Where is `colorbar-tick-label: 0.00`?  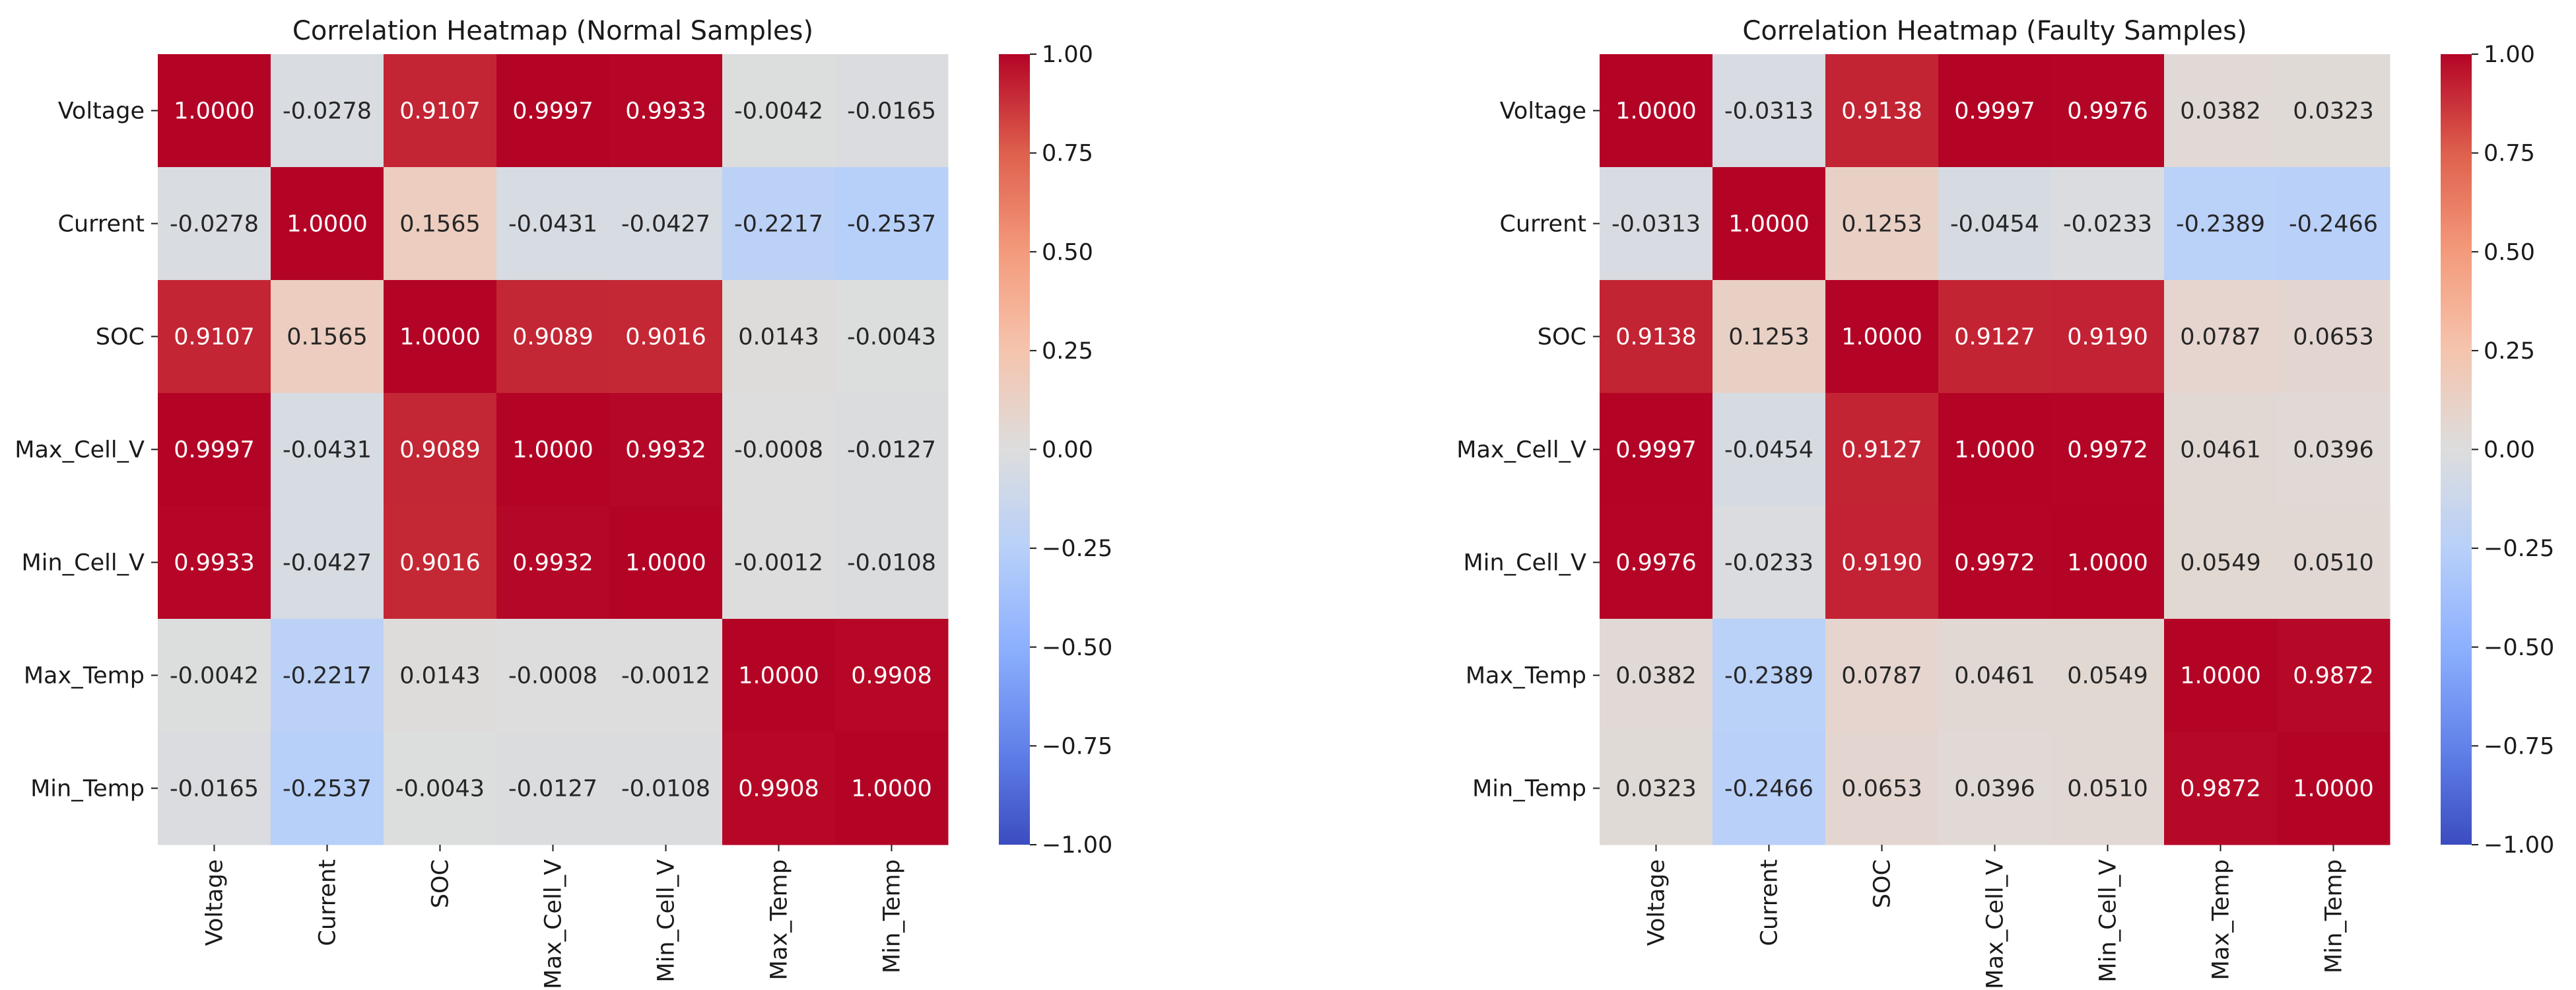 colorbar-tick-label: 0.00 is located at coordinates (1068, 450).